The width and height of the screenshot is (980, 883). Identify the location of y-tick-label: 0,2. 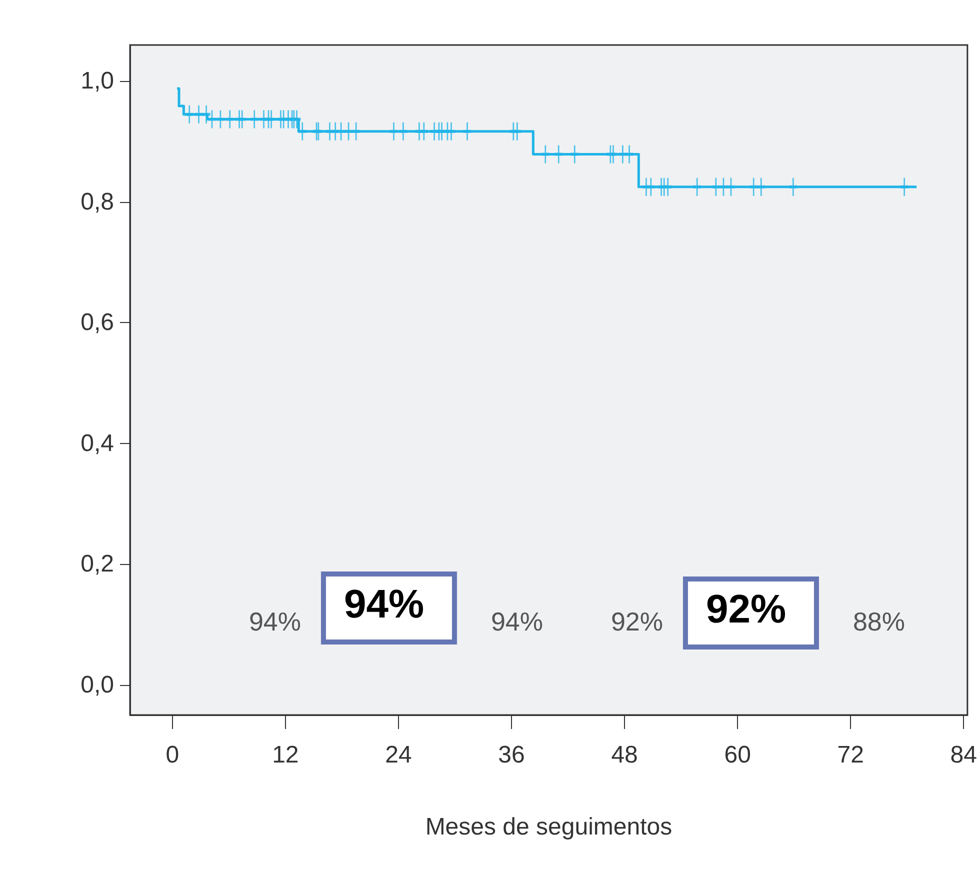
(97, 564).